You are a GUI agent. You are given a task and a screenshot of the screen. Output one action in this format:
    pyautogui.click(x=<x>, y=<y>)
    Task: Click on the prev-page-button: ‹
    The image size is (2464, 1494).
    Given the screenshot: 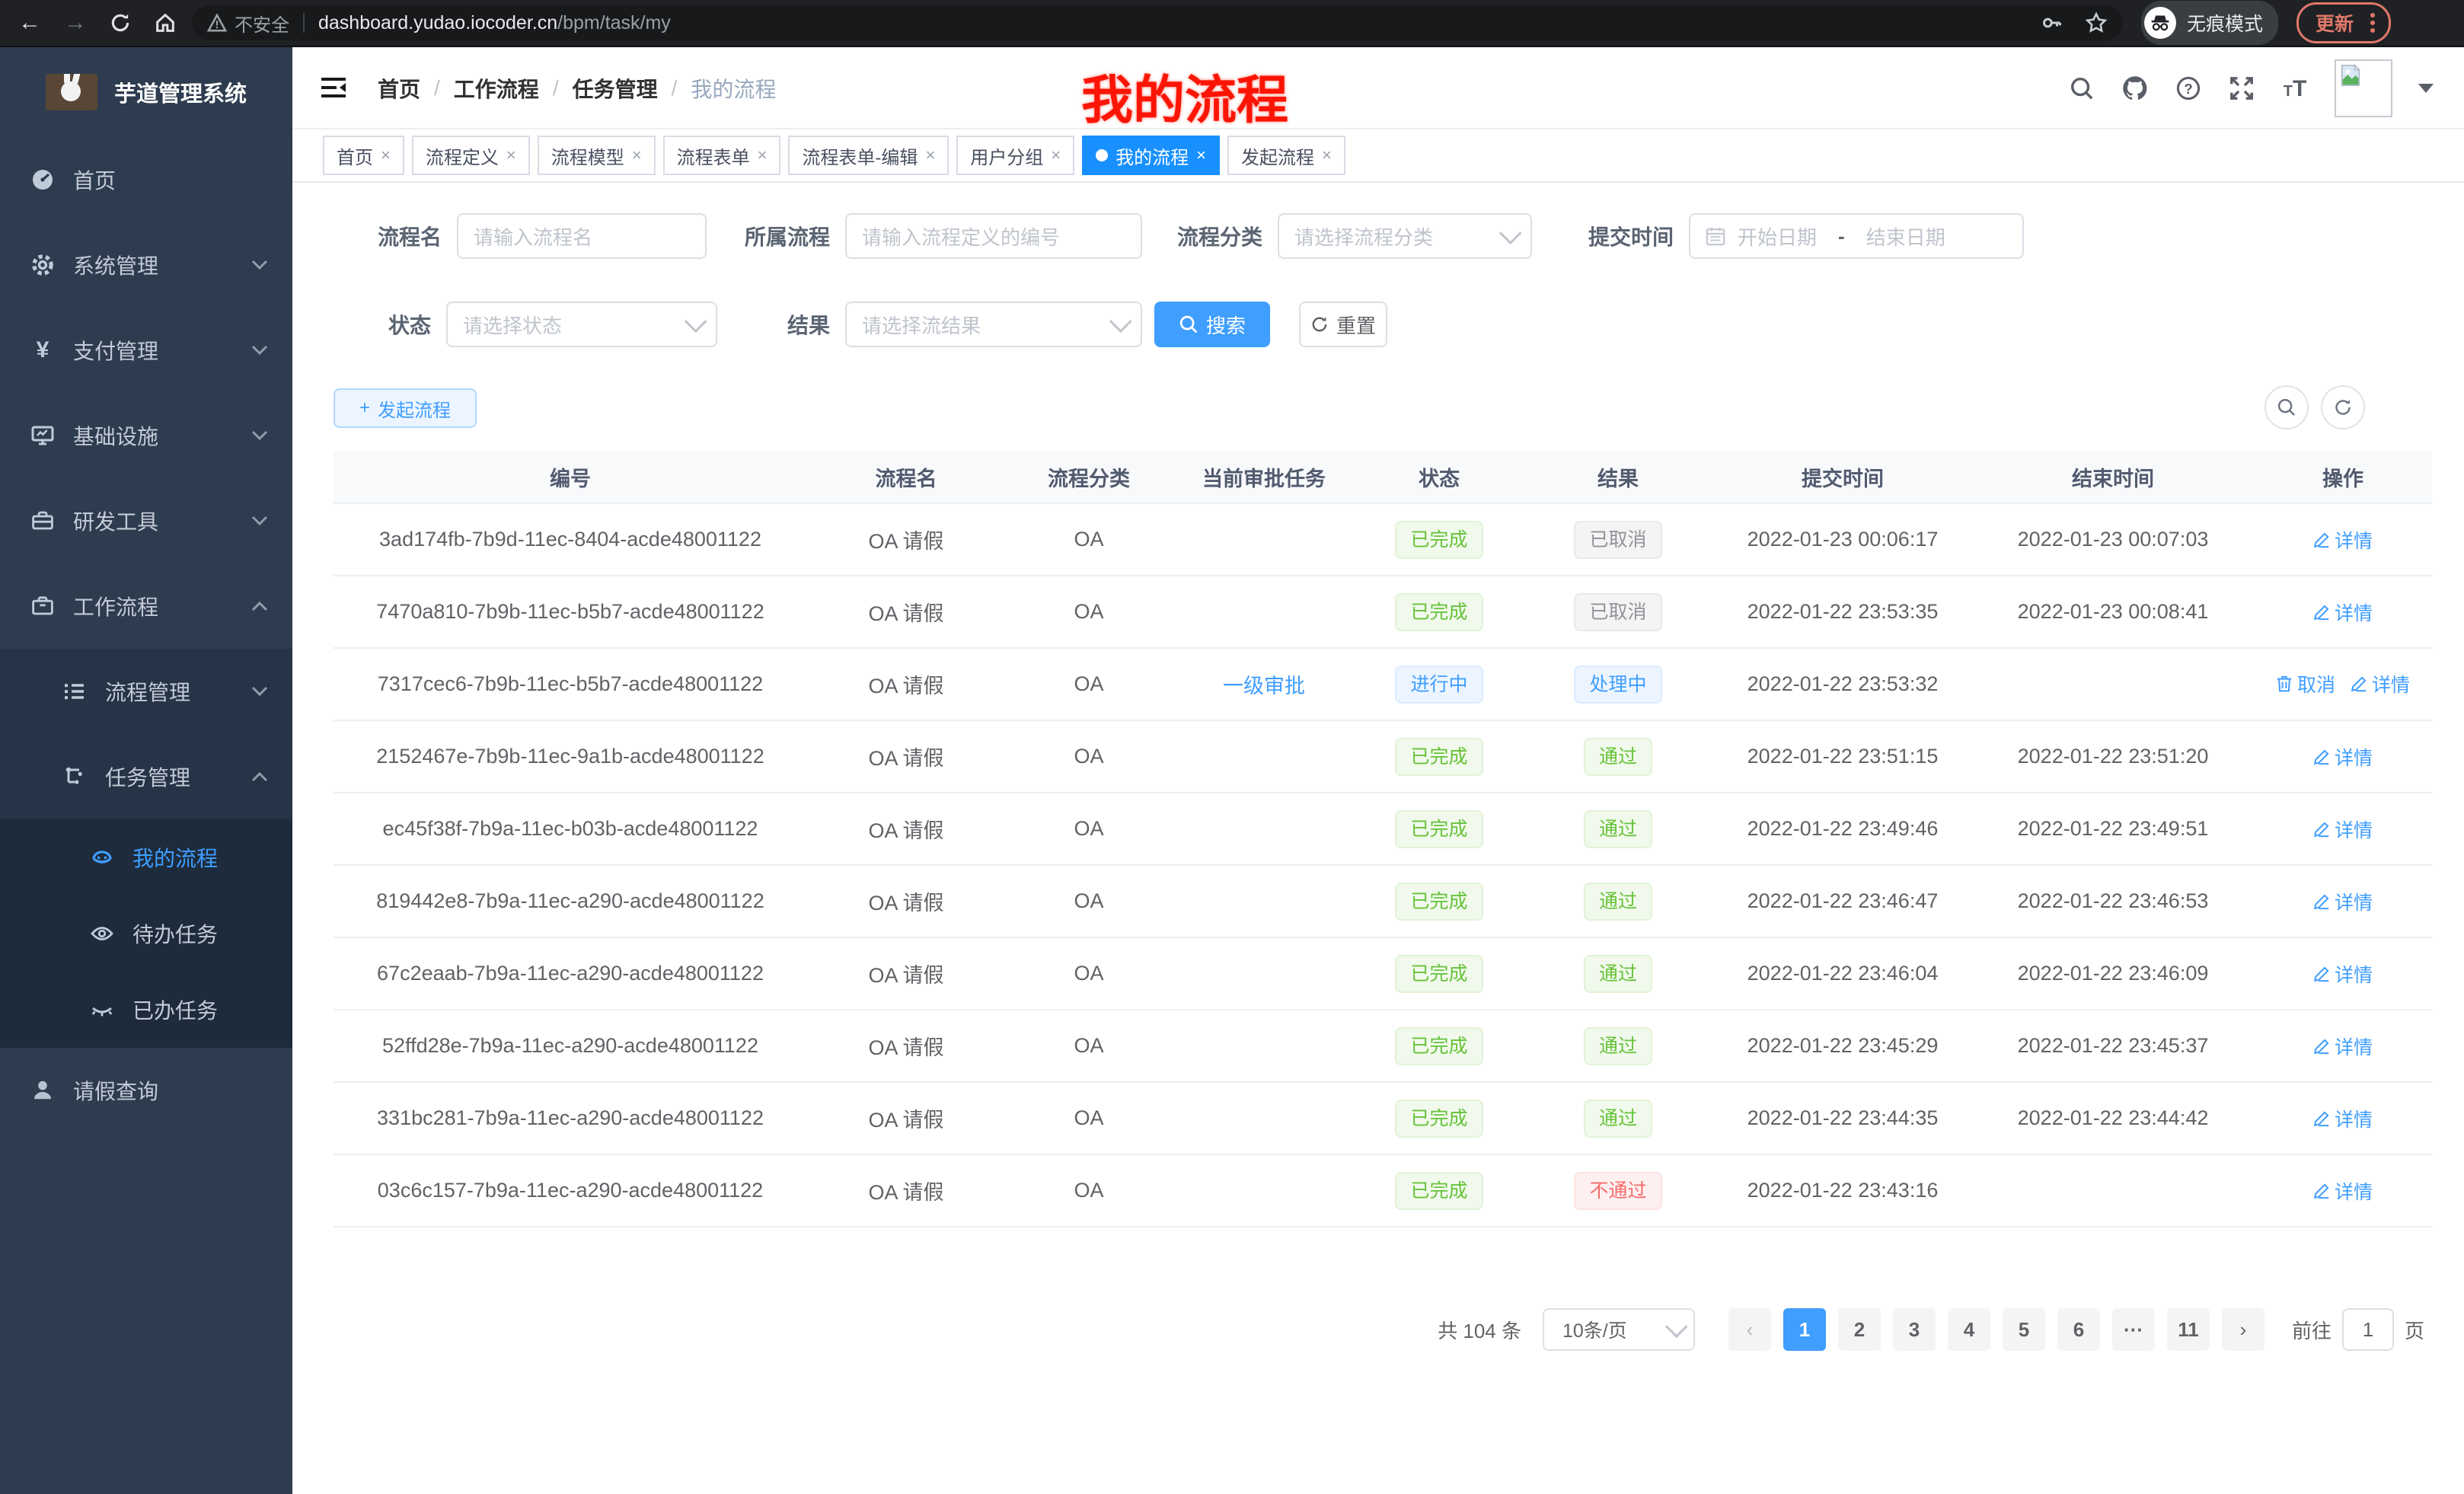 What is the action you would take?
    pyautogui.click(x=1749, y=1329)
    